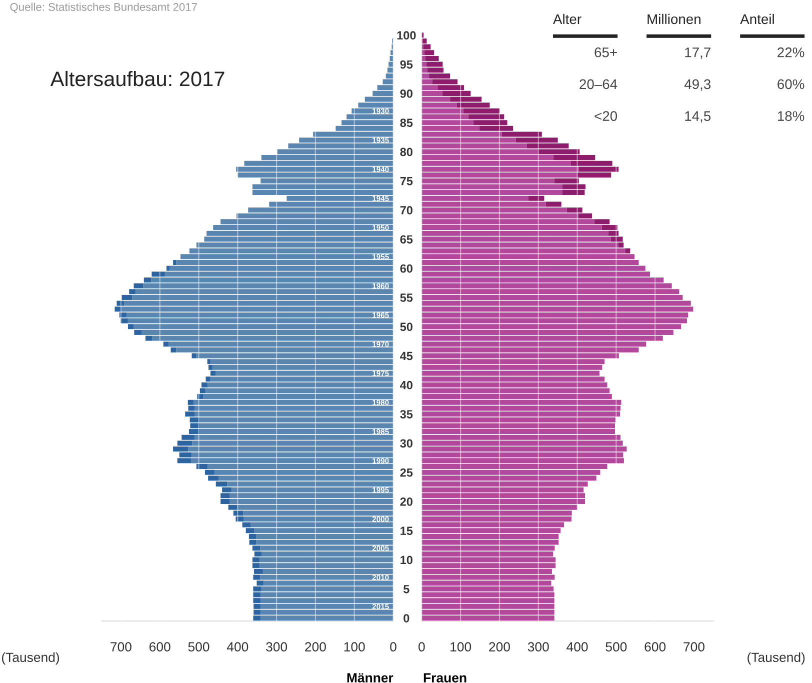  I want to click on y-tick-label: 15, so click(406, 531).